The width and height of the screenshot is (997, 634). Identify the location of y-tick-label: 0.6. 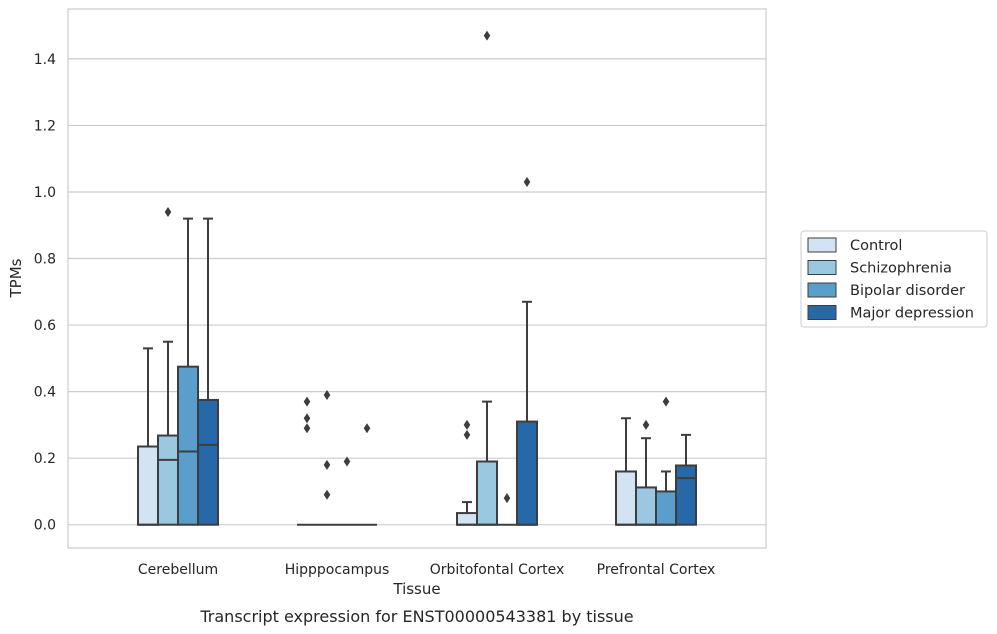
(45, 326).